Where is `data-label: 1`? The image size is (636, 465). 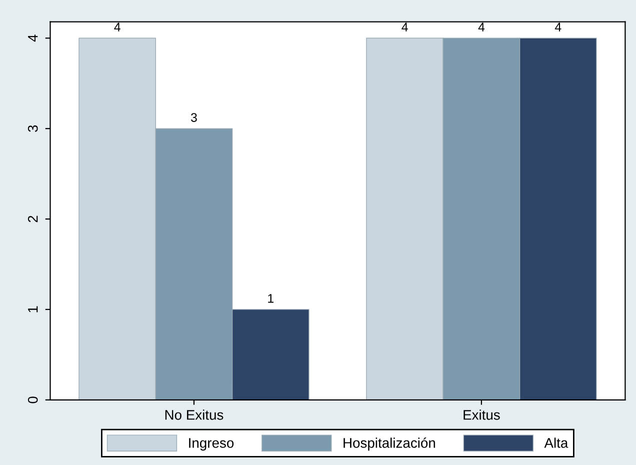 data-label: 1 is located at coordinates (271, 298).